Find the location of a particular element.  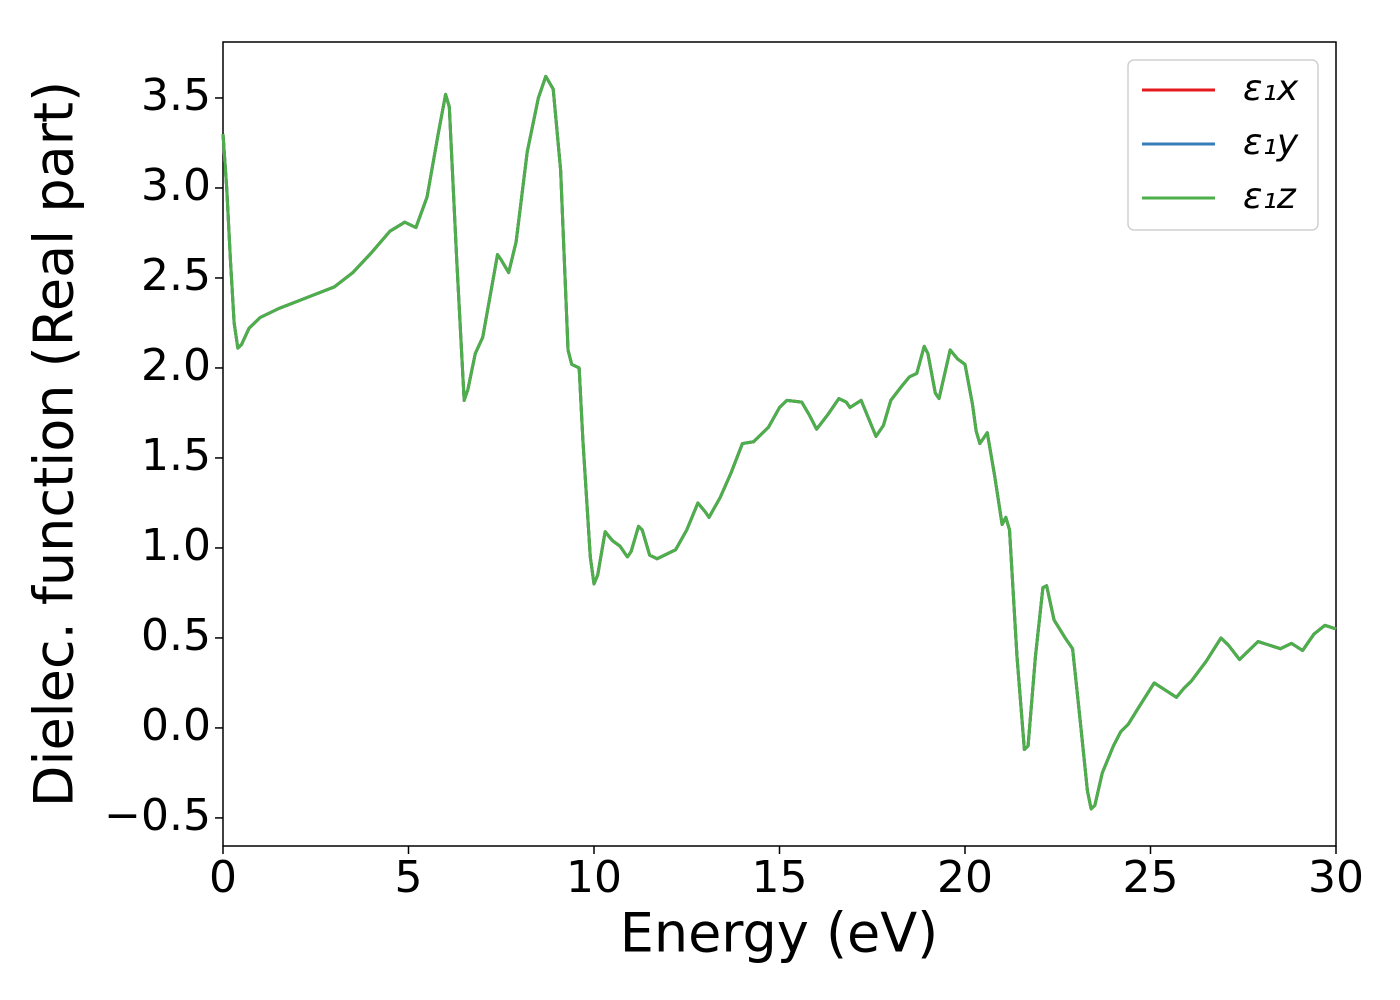

x-tick-label: 10 is located at coordinates (594, 877).